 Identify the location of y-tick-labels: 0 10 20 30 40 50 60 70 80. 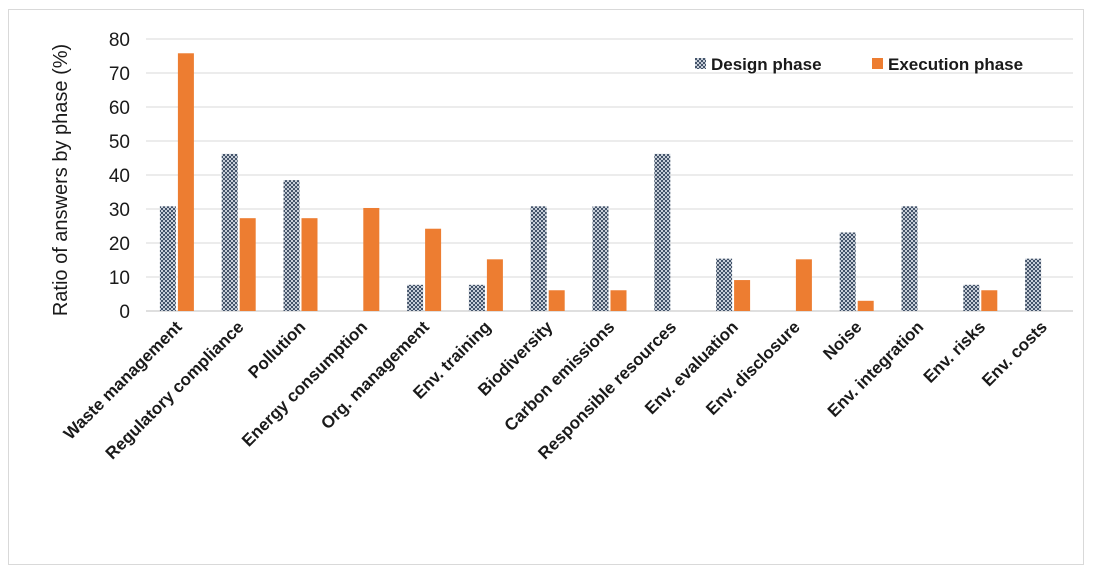
(119, 176).